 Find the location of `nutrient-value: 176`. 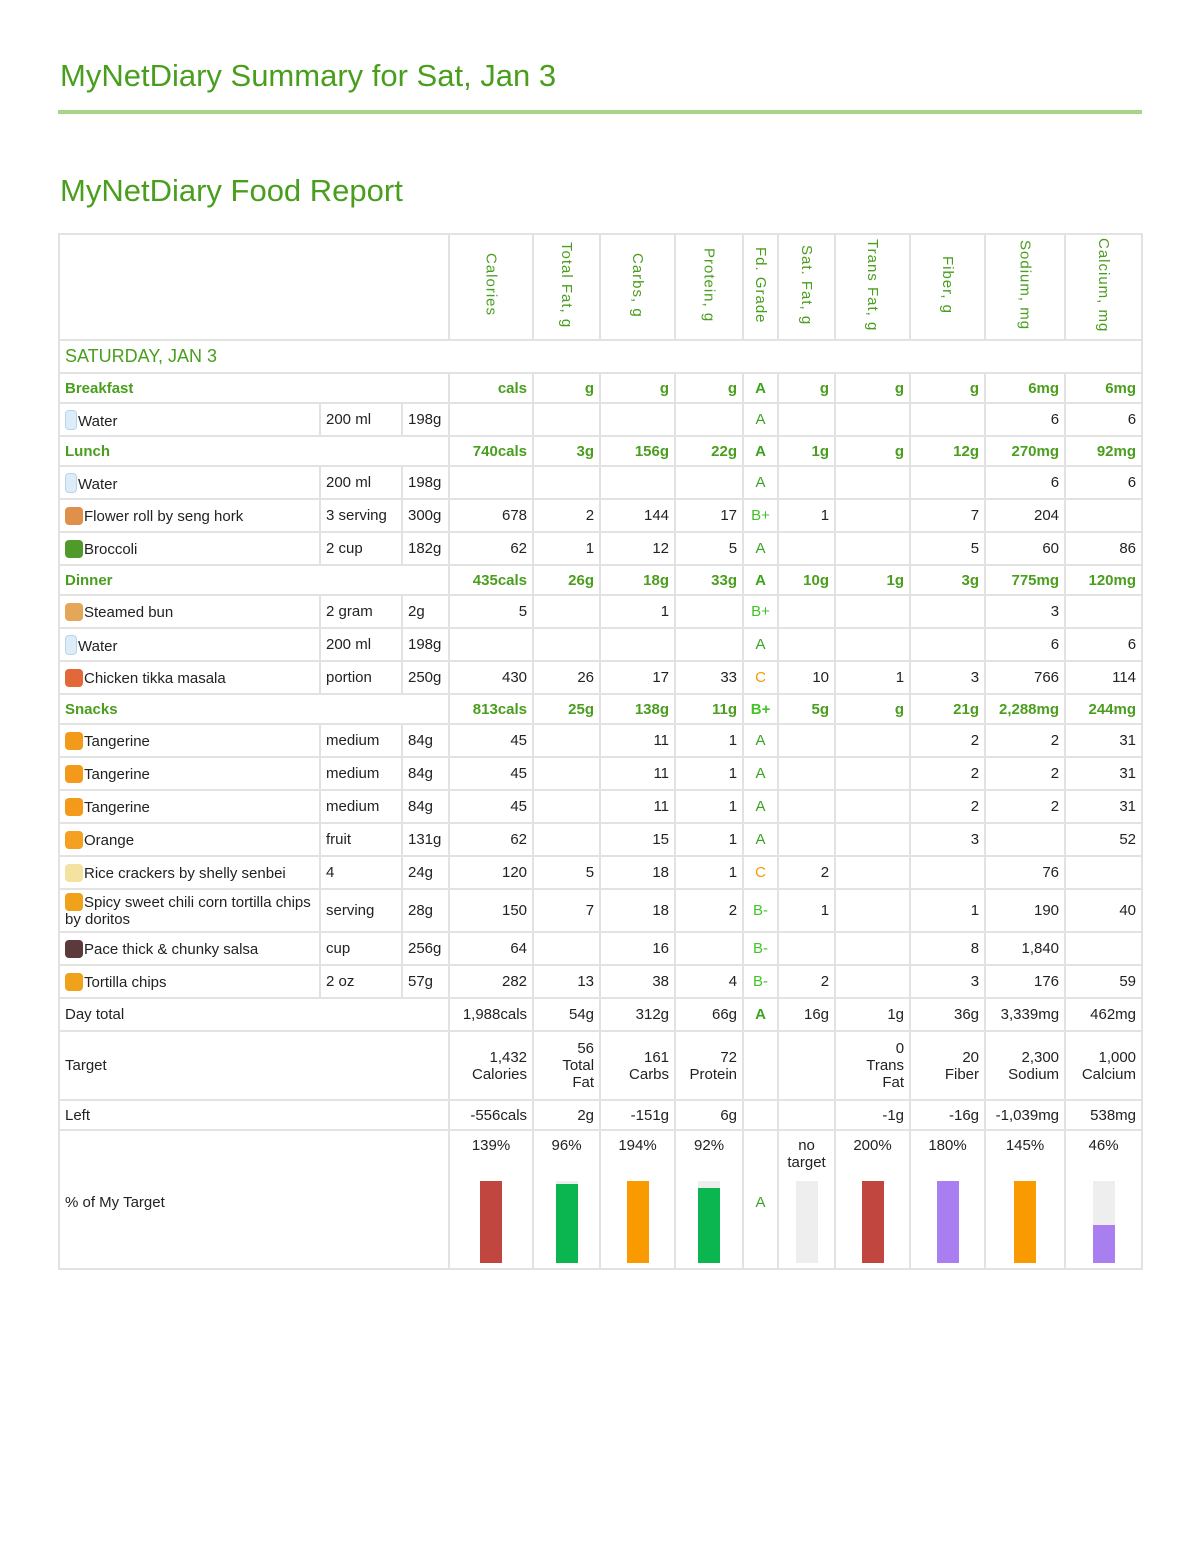

nutrient-value: 176 is located at coordinates (1025, 981).